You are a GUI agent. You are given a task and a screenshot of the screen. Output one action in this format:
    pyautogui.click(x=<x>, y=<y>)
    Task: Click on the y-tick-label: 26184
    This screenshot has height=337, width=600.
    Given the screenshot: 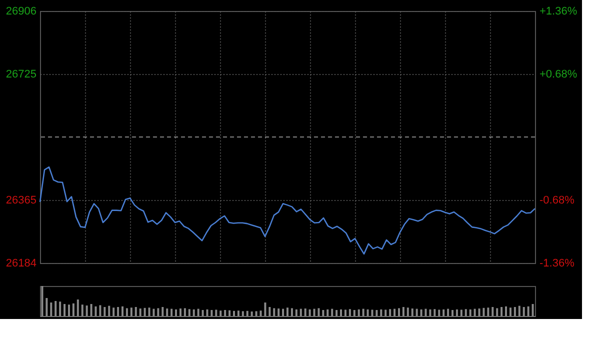 What is the action you would take?
    pyautogui.click(x=21, y=264)
    